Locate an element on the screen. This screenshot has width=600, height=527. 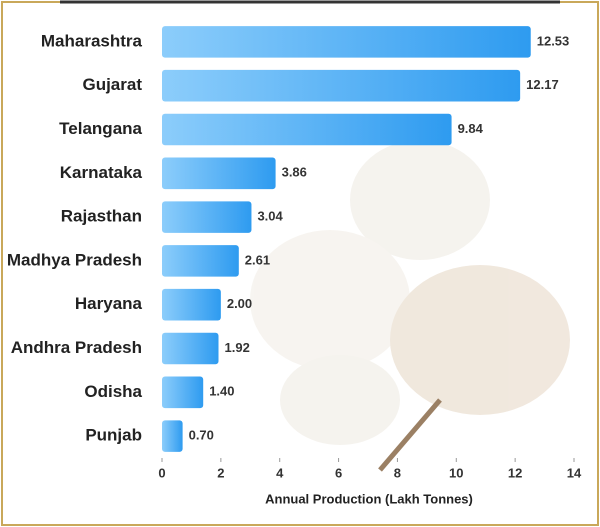
category-label: Telangana is located at coordinates (100, 128).